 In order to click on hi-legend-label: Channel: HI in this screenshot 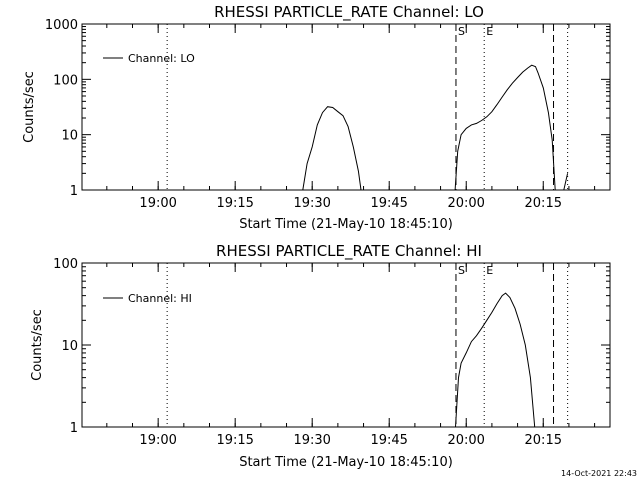, I will do `click(160, 298)`.